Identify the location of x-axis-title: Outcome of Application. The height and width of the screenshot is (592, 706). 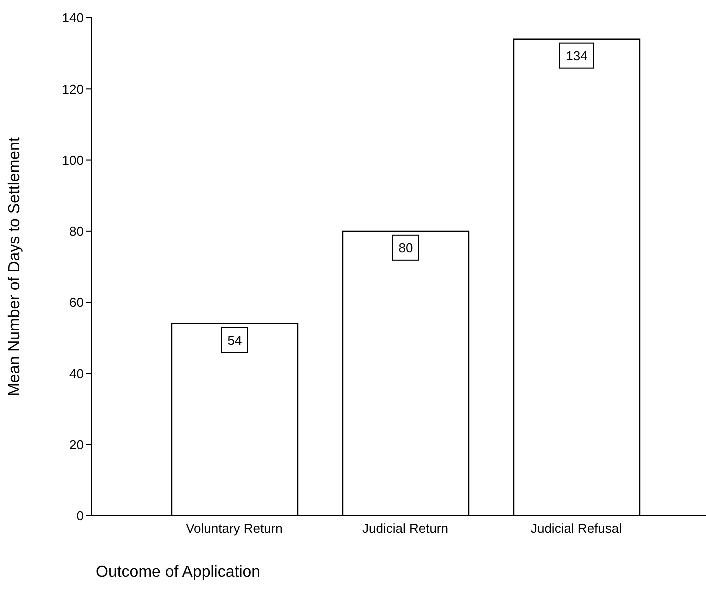
(178, 573).